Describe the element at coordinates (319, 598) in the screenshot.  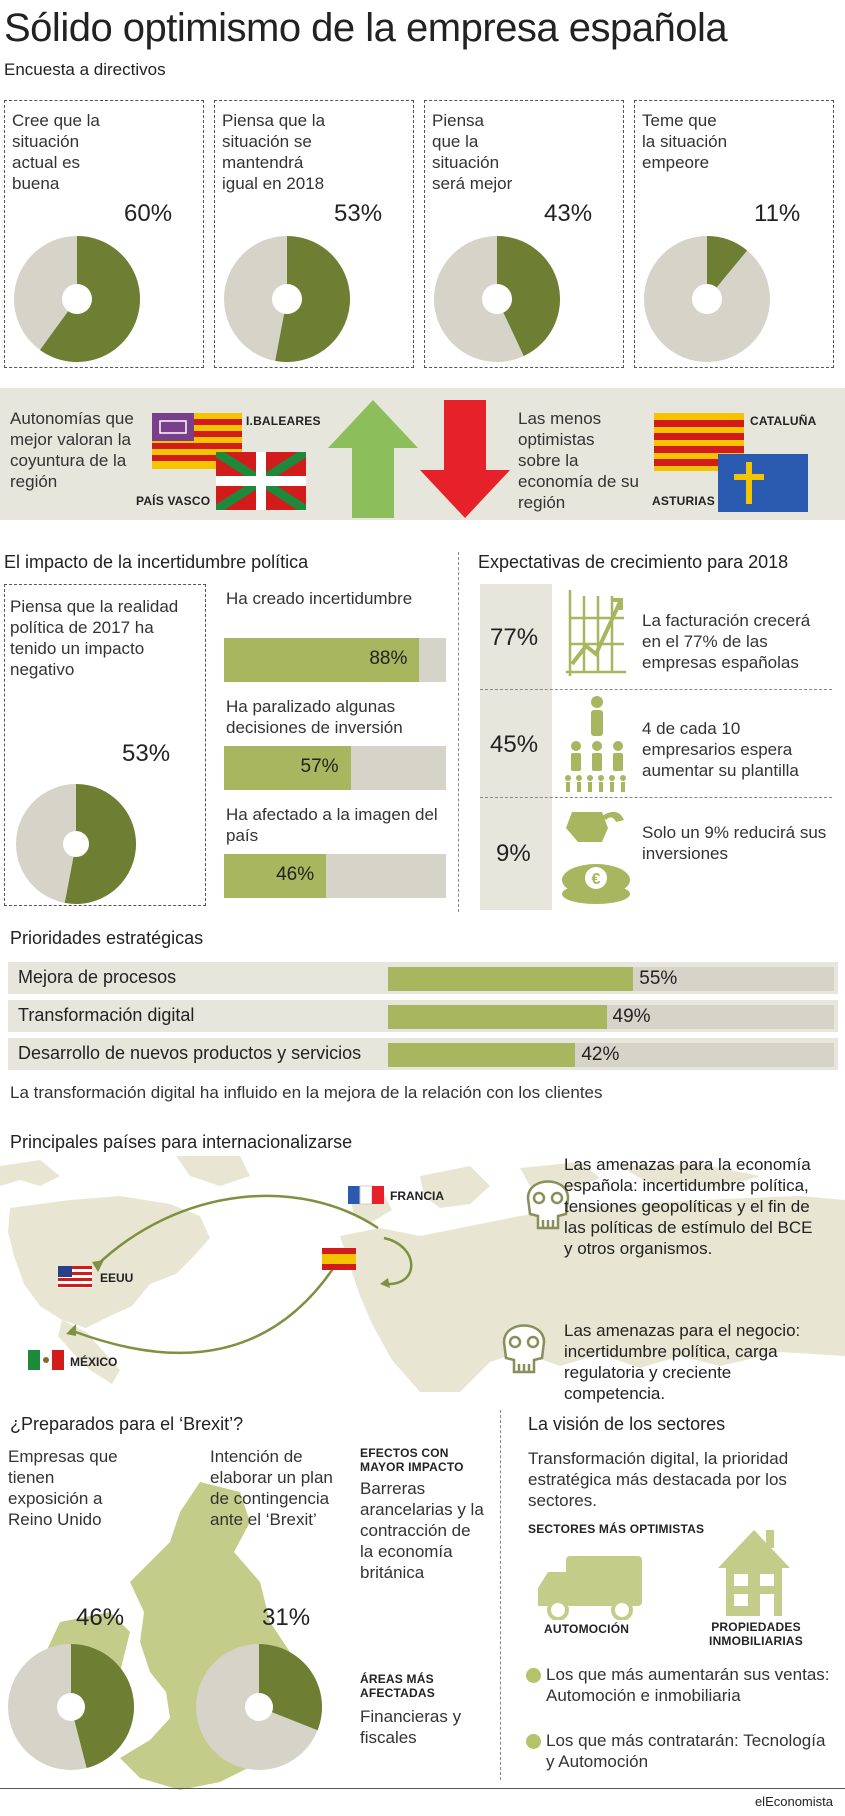
I see `politics-bar-label: Ha creado incertidumbre` at that location.